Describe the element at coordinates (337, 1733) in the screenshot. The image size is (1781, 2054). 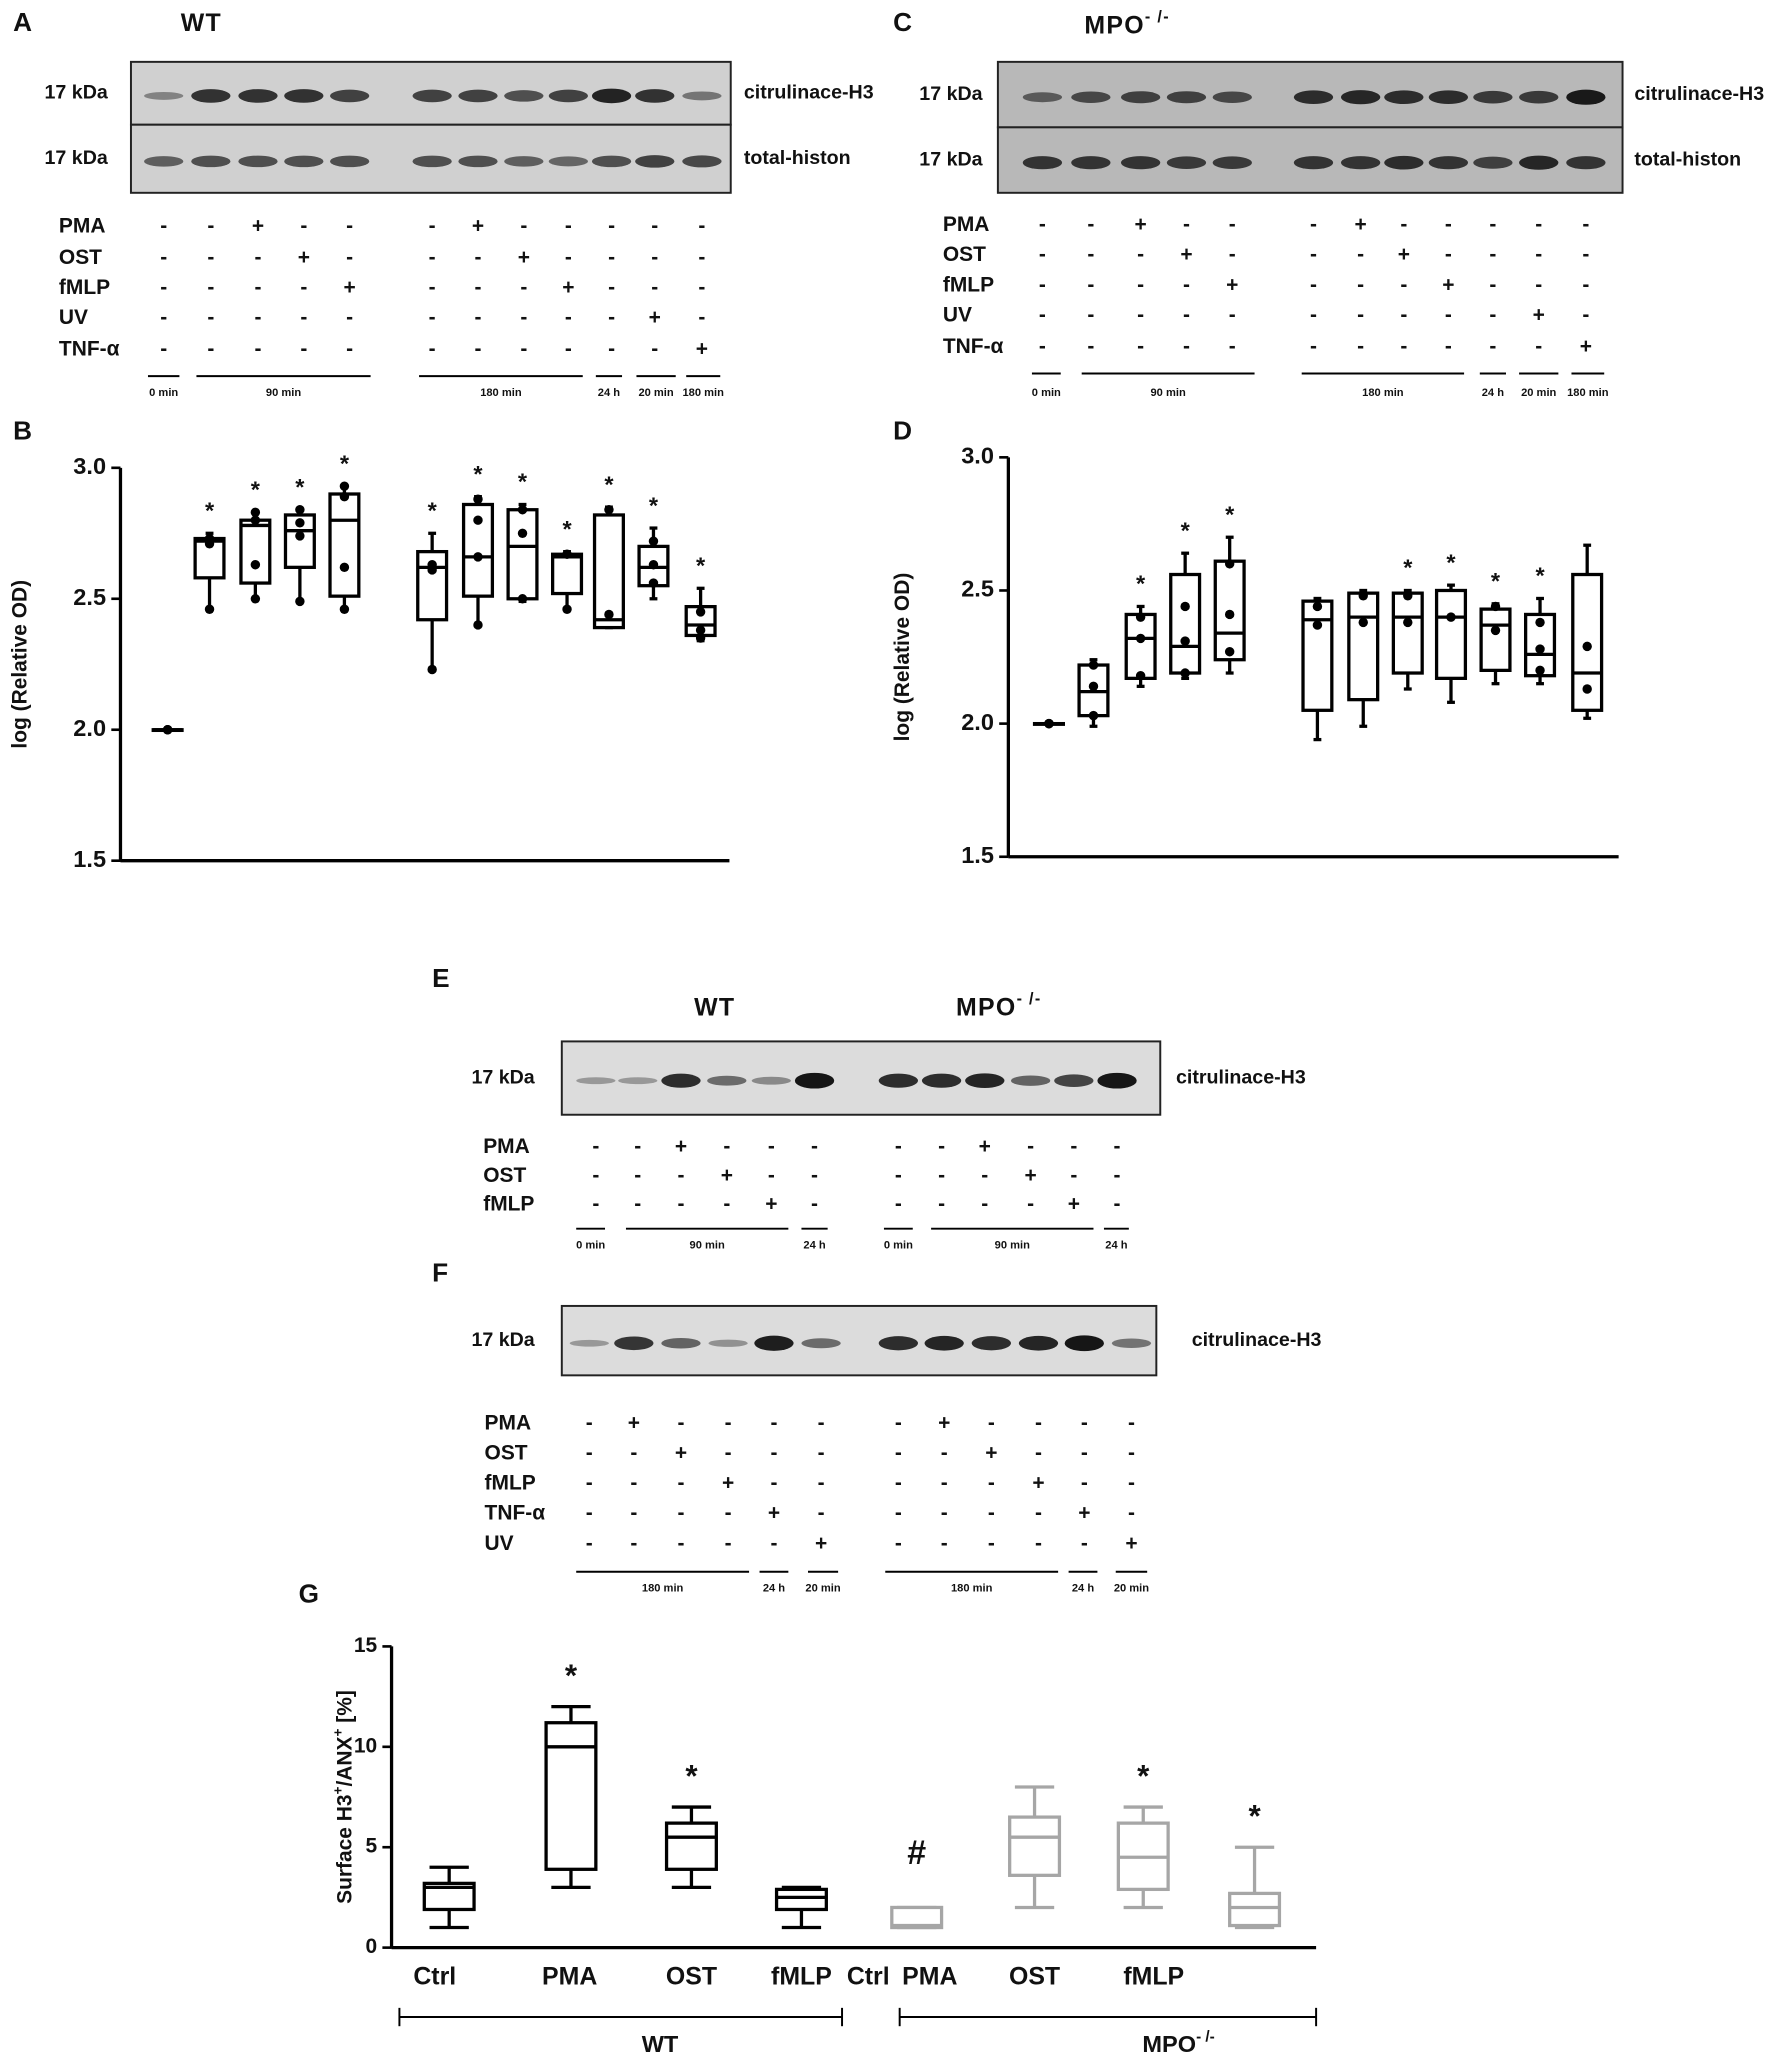
I see `superscript: +` at that location.